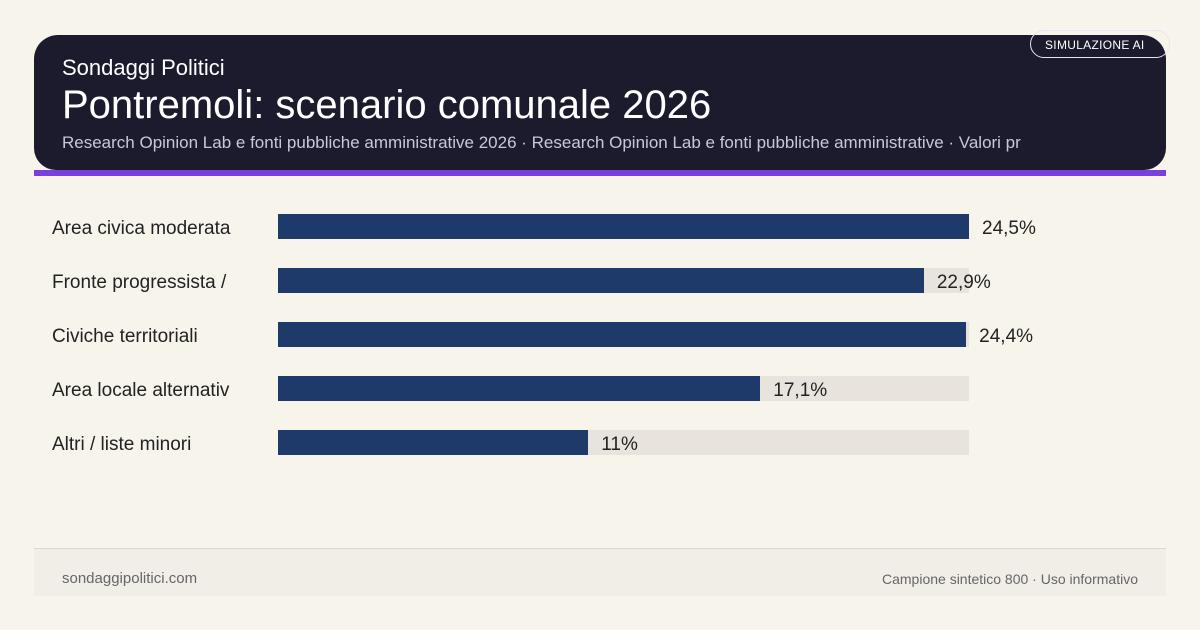 The width and height of the screenshot is (1200, 630). Describe the element at coordinates (141, 390) in the screenshot. I see `category-label: Area locale alternativ` at that location.